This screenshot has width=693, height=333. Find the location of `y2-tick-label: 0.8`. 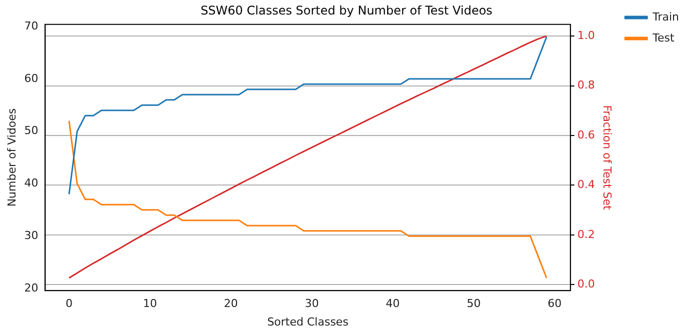

y2-tick-label: 0.8 is located at coordinates (586, 85).